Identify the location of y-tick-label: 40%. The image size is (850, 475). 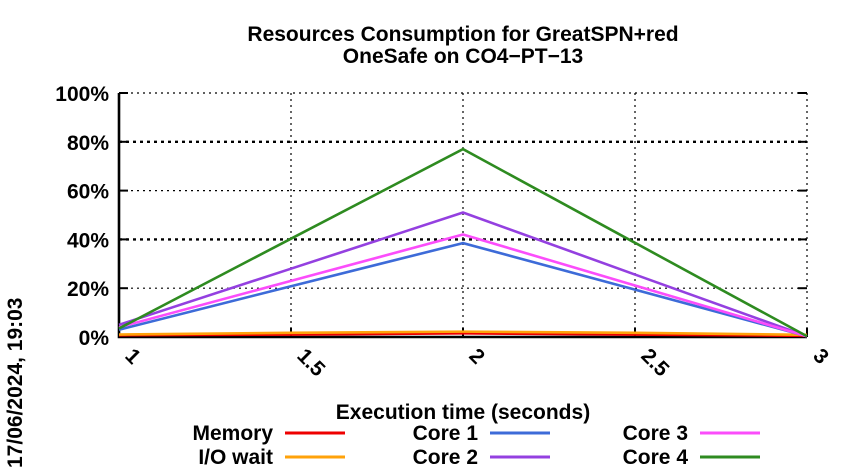
(88, 240).